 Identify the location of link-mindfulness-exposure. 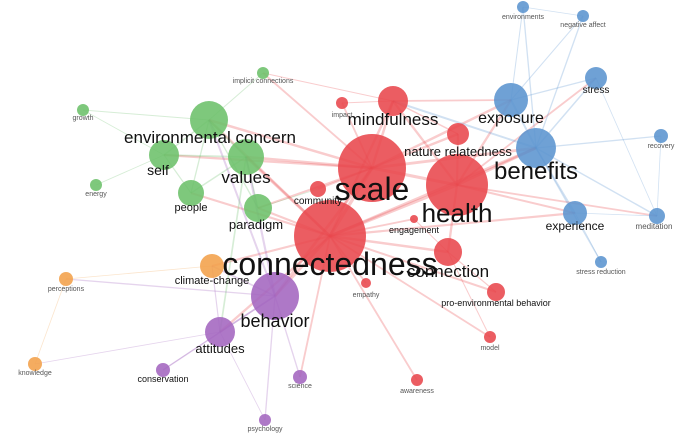
(452, 100).